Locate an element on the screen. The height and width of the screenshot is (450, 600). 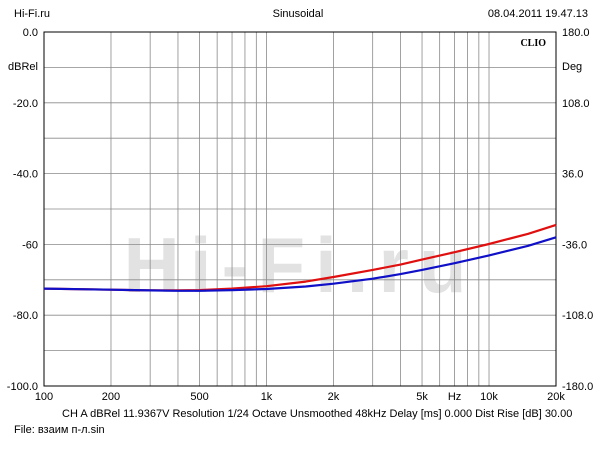
x-tick-label: 200 is located at coordinates (111, 397).